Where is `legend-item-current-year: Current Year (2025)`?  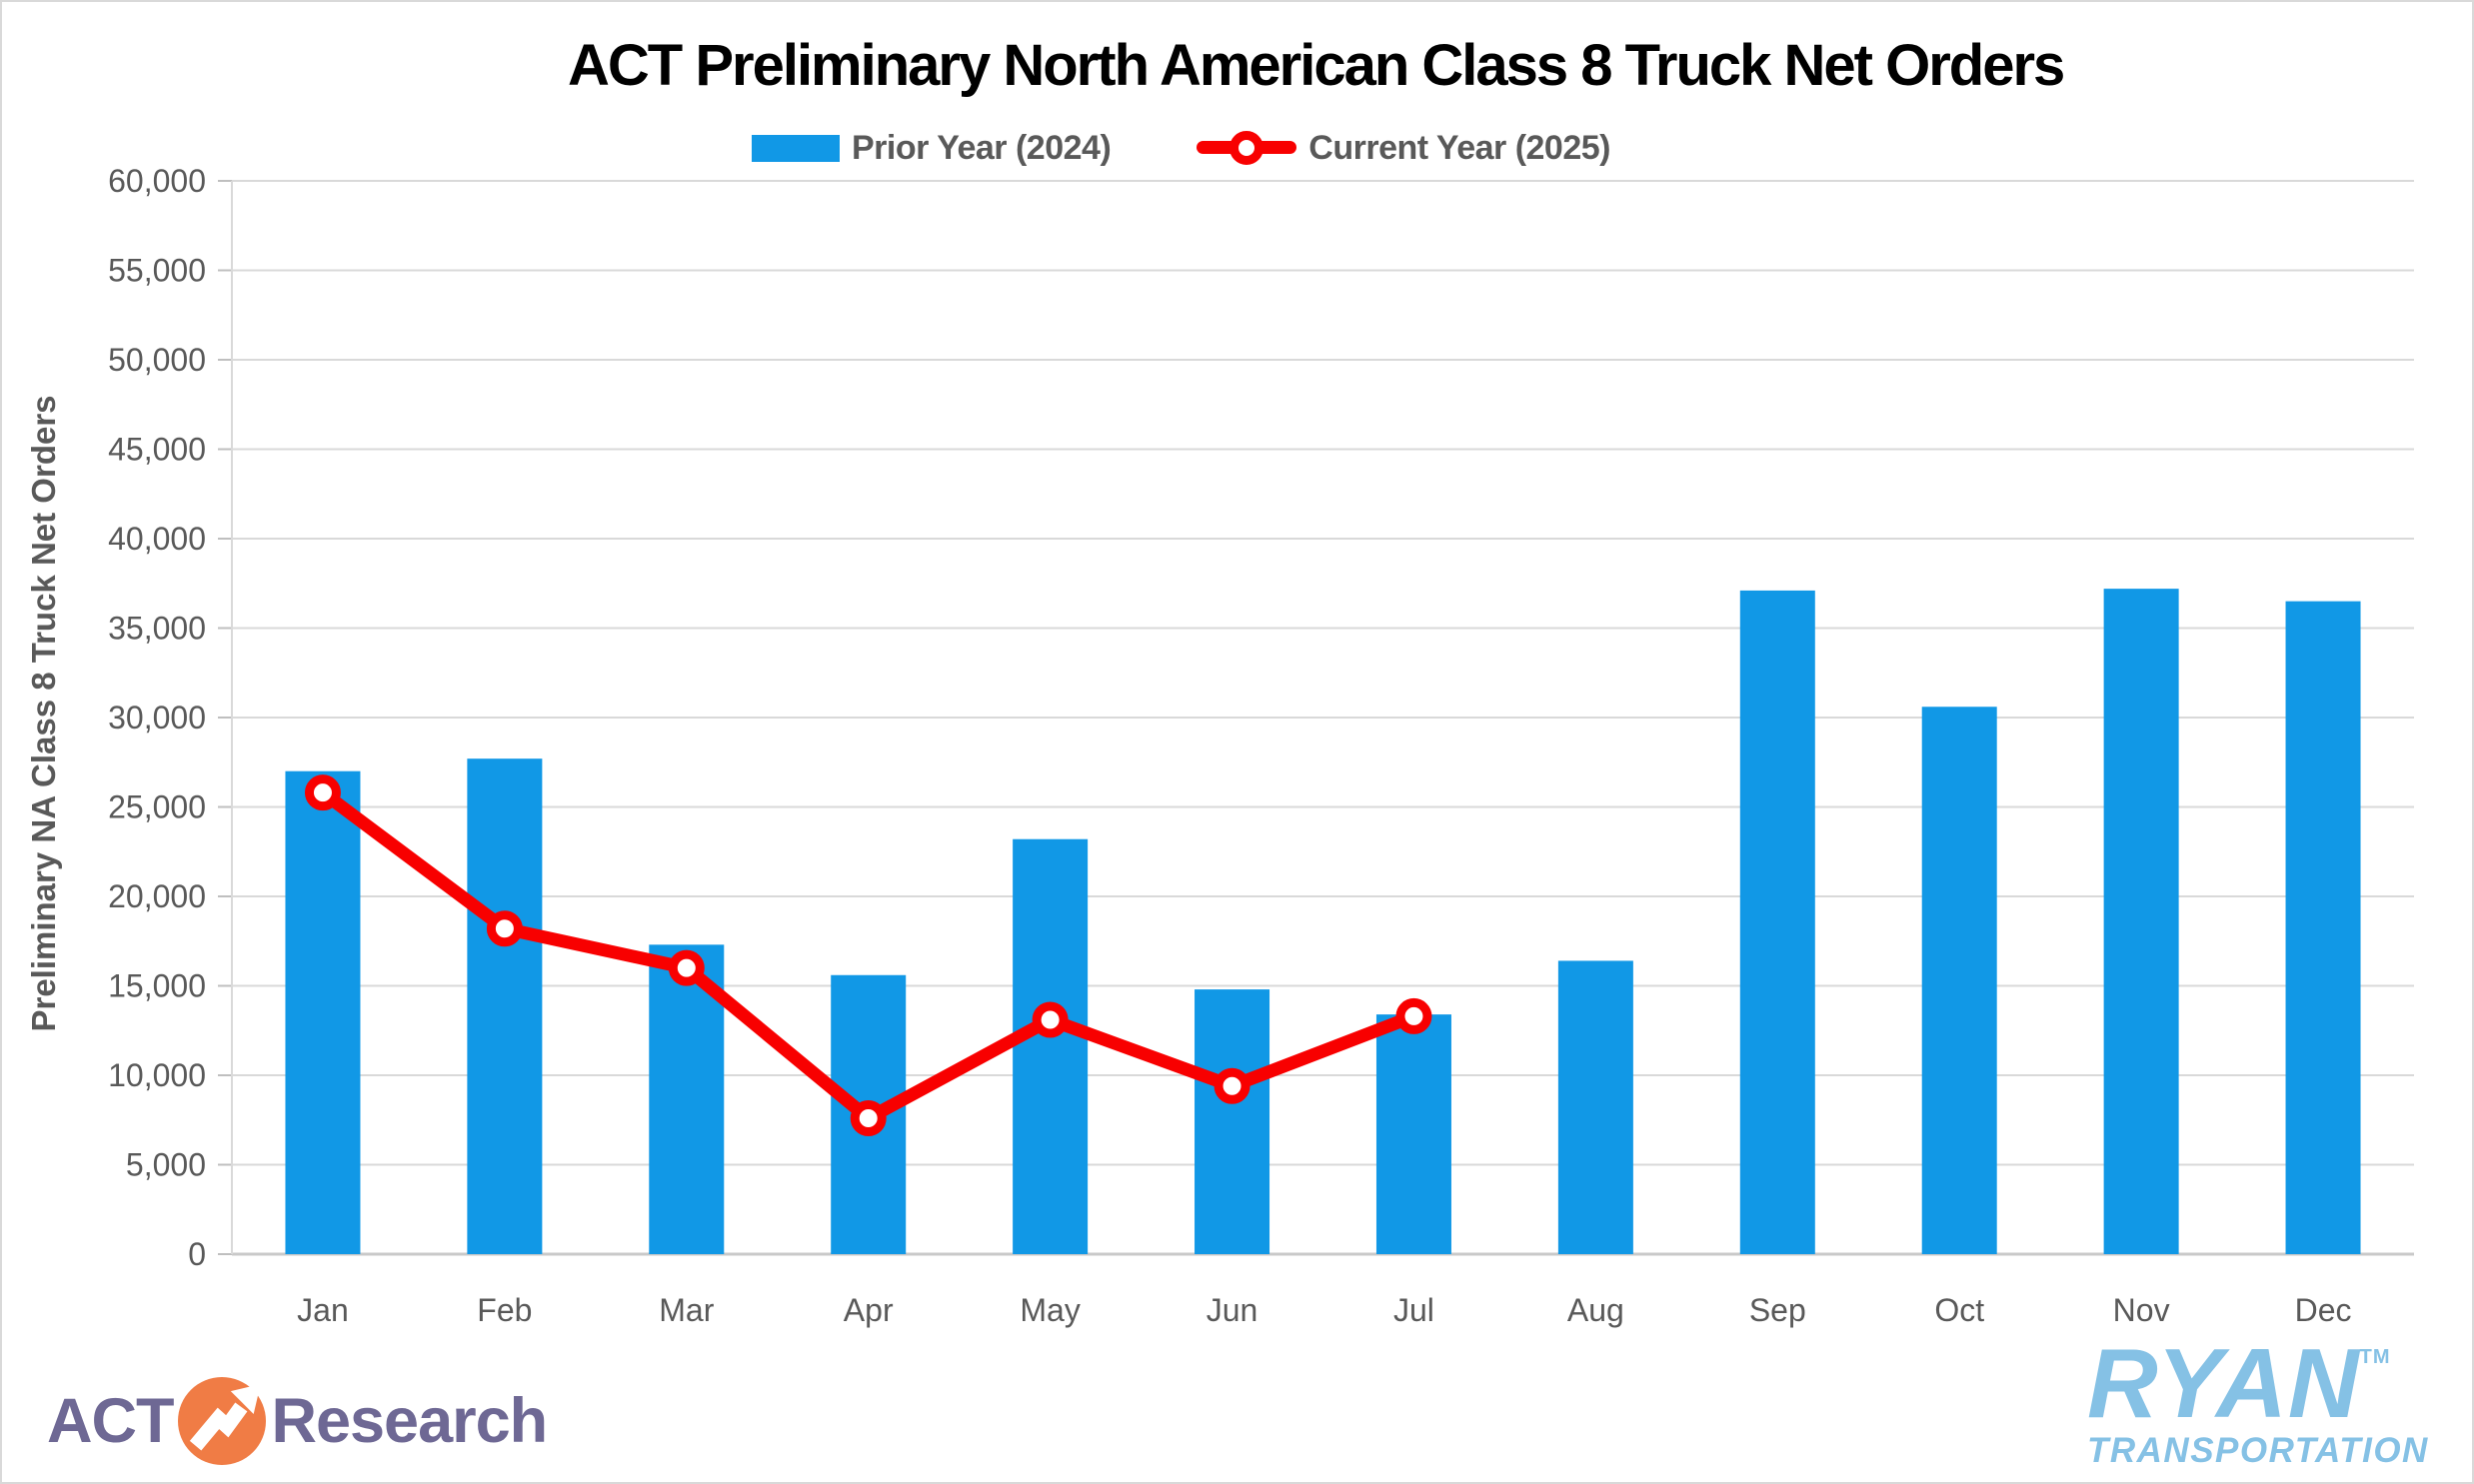
legend-item-current-year: Current Year (2025) is located at coordinates (1403, 148).